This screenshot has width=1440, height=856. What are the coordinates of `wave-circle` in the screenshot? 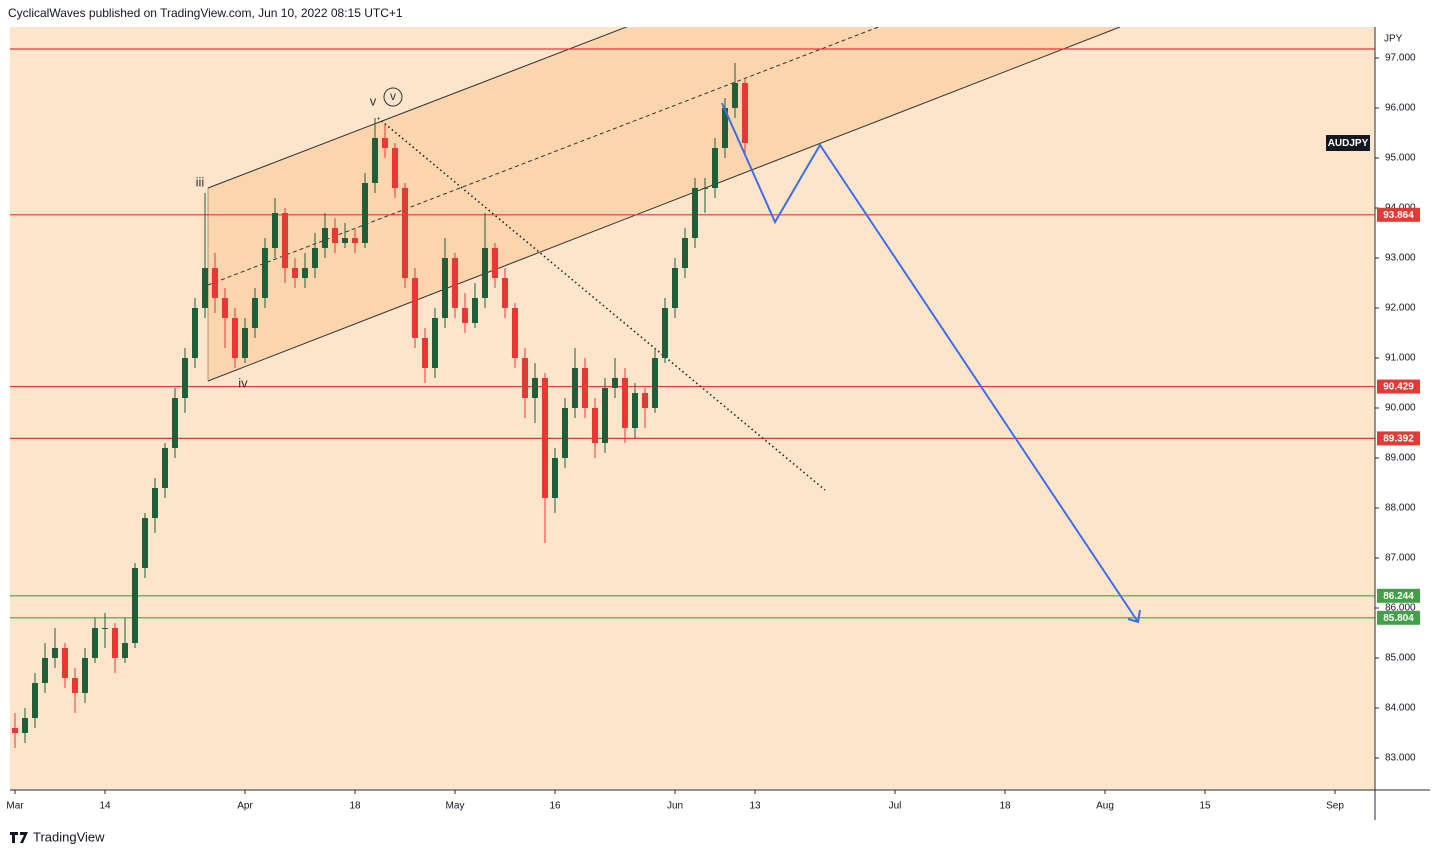 It's located at (393, 97).